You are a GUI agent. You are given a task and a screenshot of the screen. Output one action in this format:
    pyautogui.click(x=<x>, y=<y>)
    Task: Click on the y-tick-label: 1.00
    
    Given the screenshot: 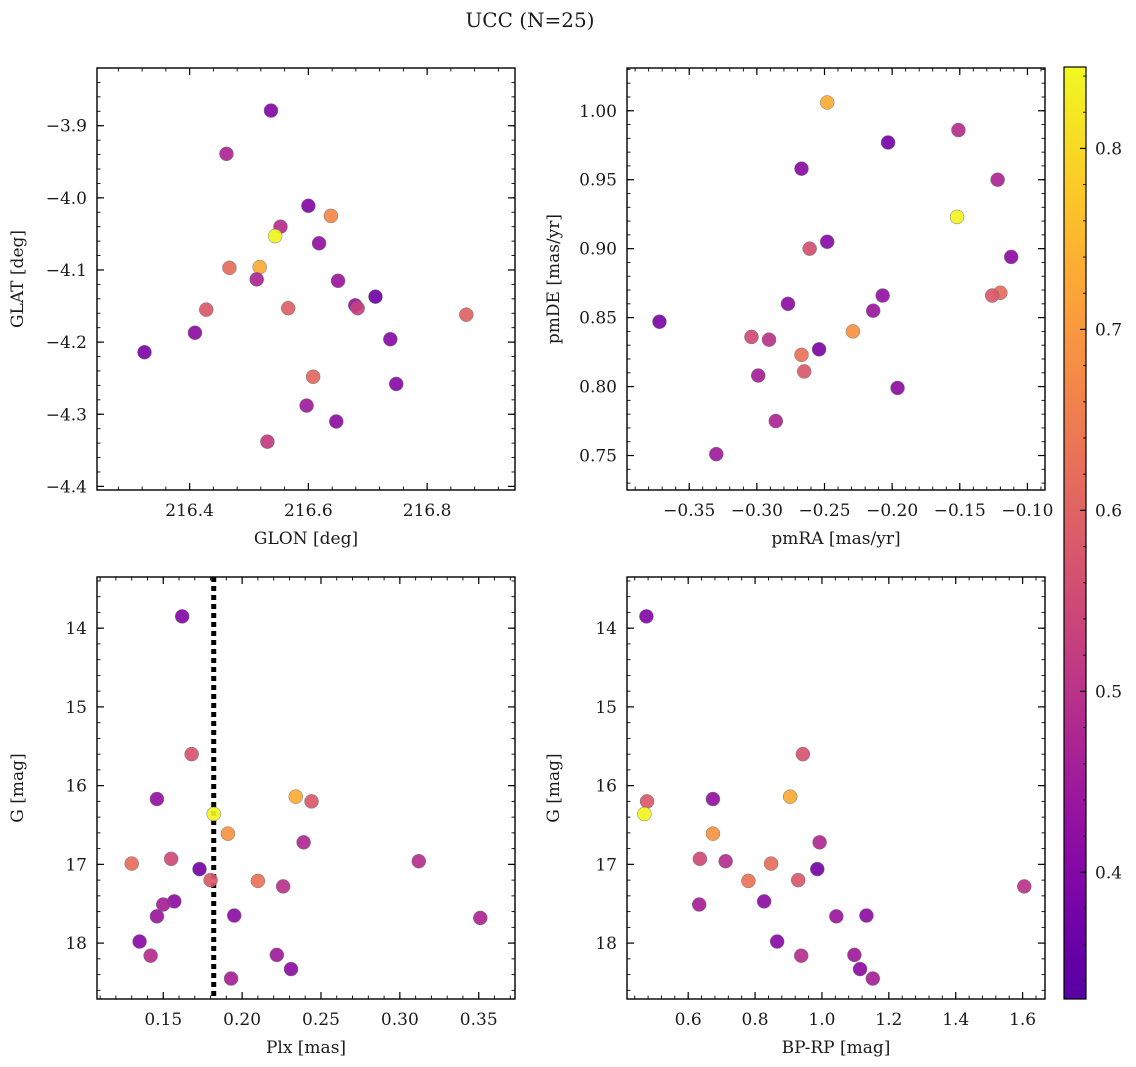 What is the action you would take?
    pyautogui.click(x=598, y=112)
    